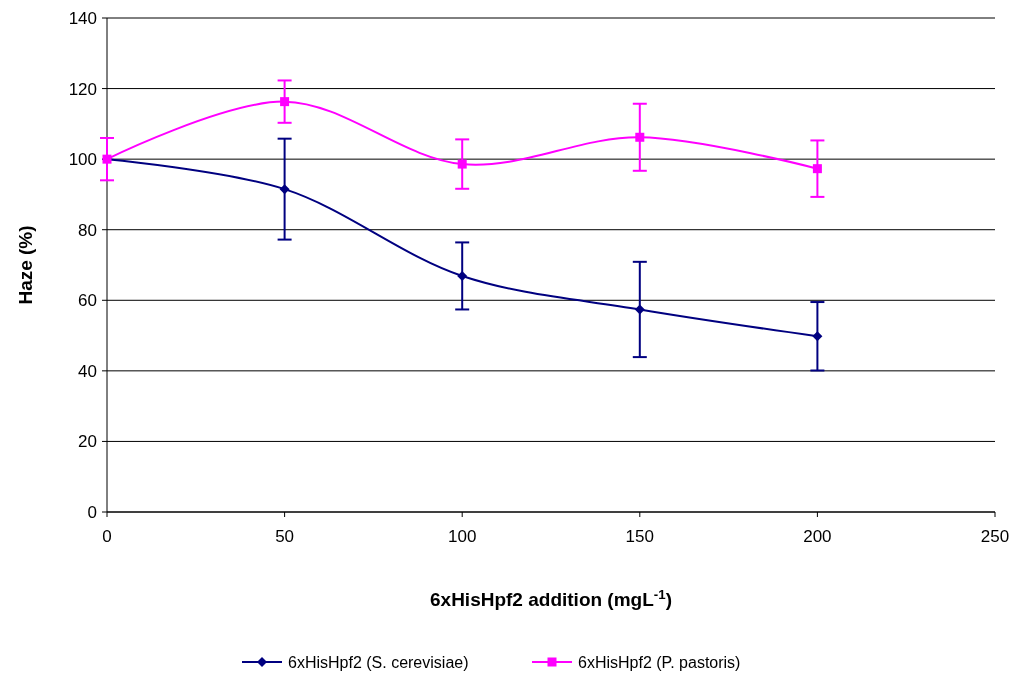 The image size is (1024, 685). Describe the element at coordinates (817, 536) in the screenshot. I see `x-tick-label: 200` at that location.